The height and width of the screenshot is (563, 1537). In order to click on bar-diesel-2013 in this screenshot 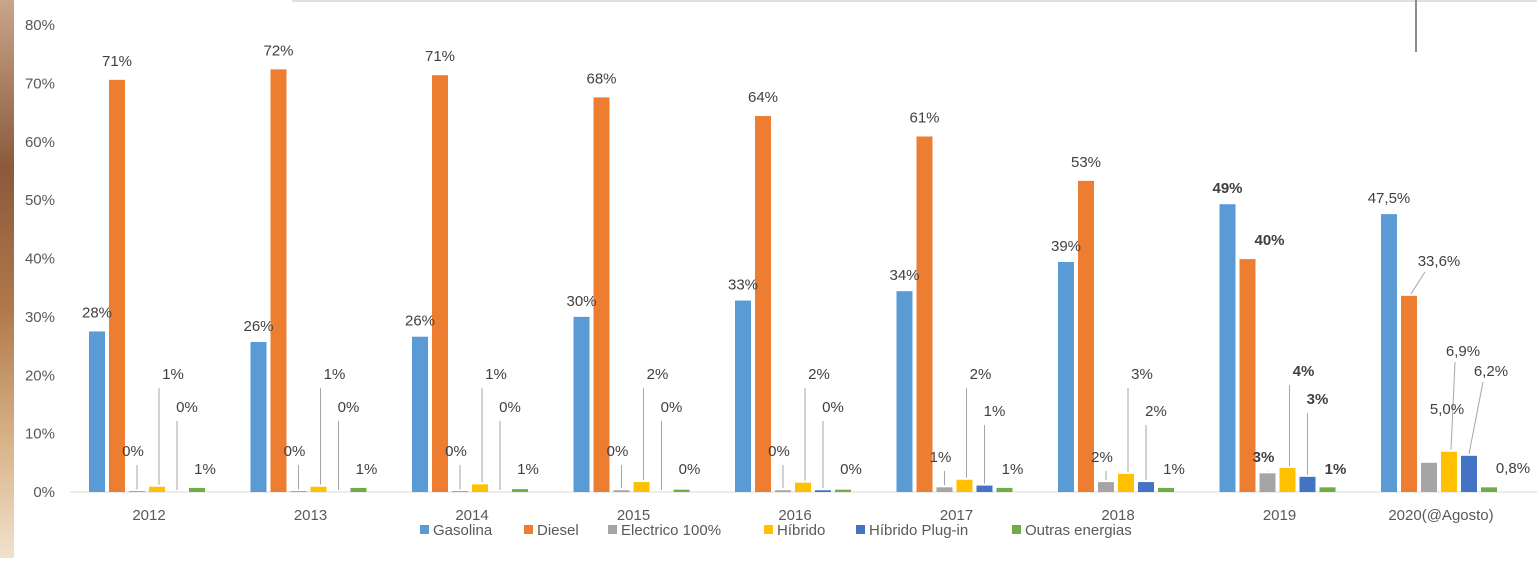, I will do `click(278, 281)`.